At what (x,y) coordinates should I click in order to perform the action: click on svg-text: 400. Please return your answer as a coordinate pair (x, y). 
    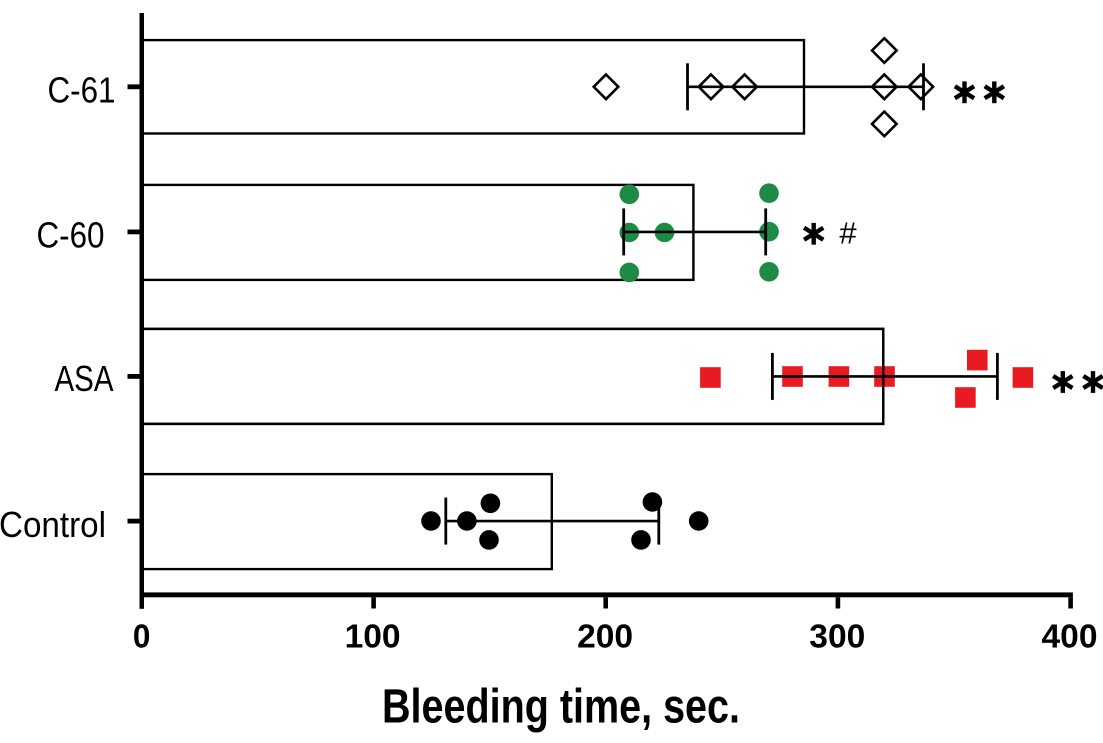
    Looking at the image, I should click on (1070, 636).